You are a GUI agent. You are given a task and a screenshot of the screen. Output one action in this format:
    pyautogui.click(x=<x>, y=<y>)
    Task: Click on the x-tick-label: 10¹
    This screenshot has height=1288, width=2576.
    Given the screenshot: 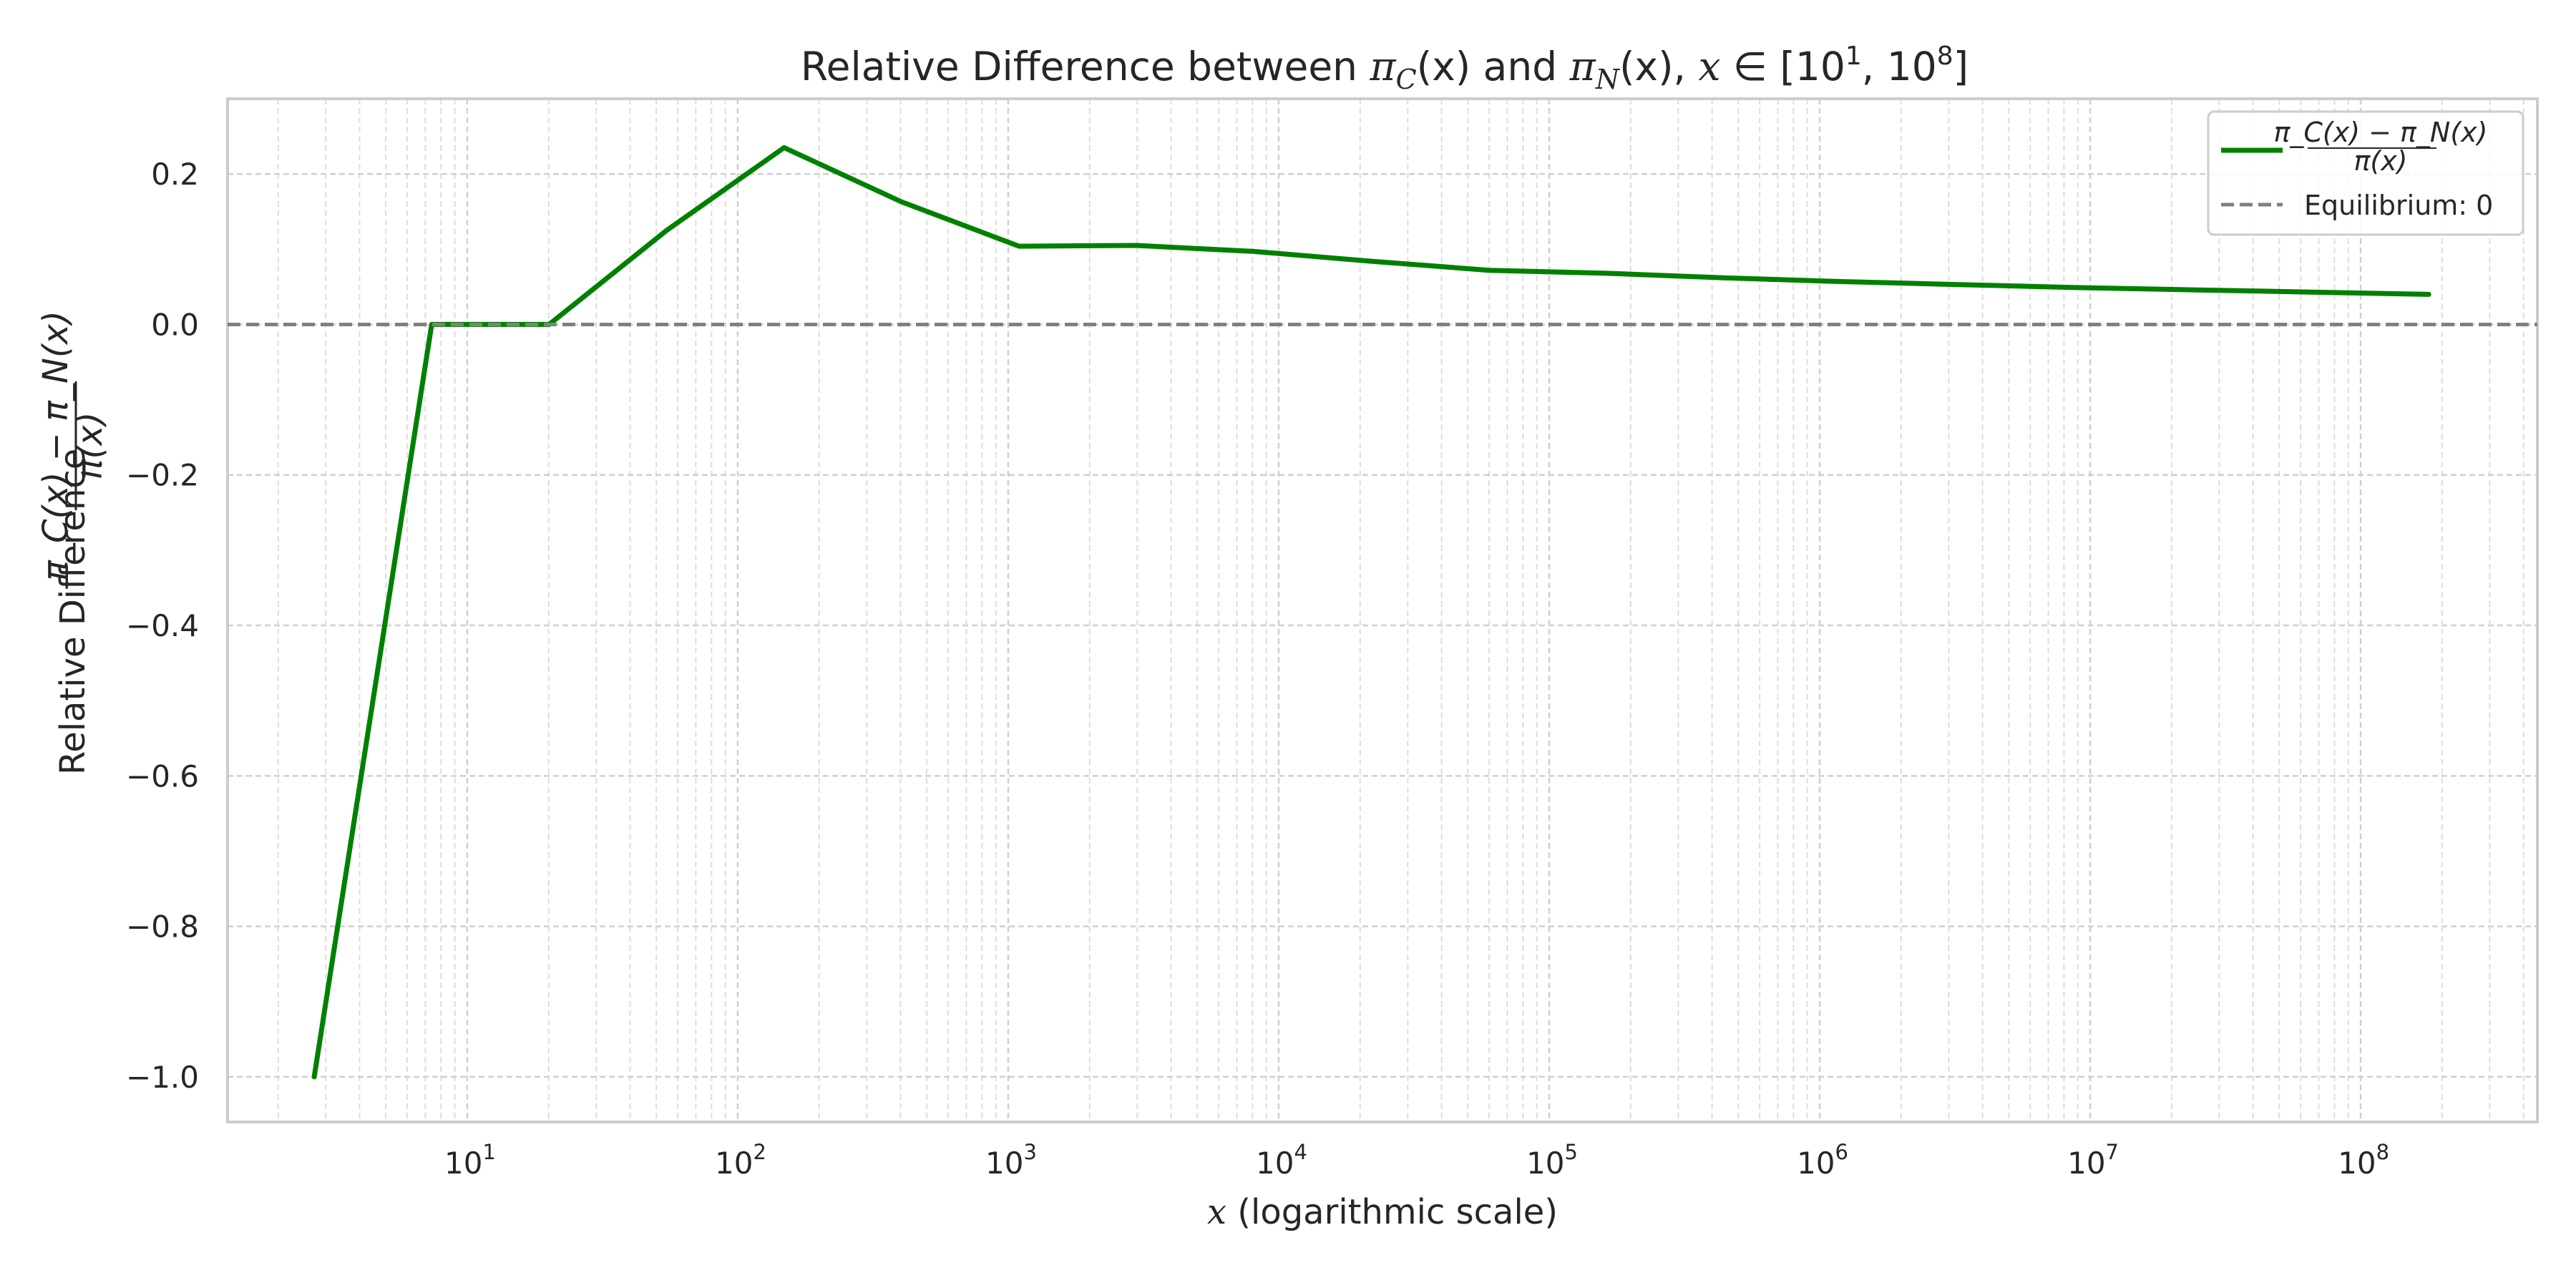 What is the action you would take?
    pyautogui.click(x=470, y=1160)
    